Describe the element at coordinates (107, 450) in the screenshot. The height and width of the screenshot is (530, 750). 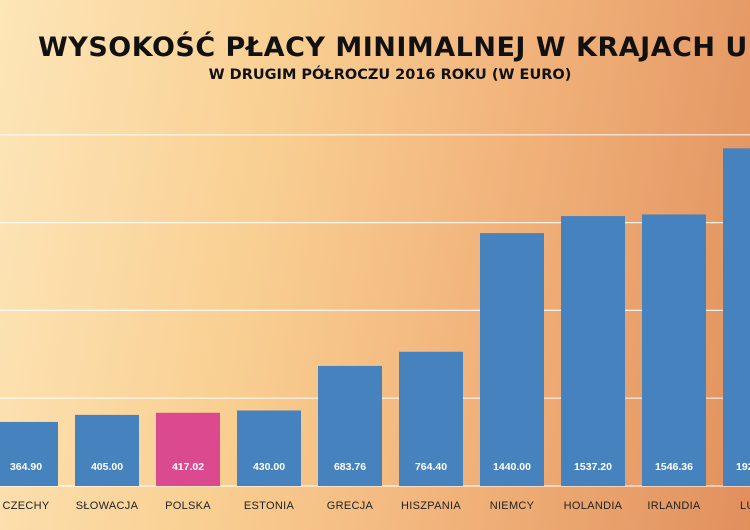
I see `bar-słowacja` at that location.